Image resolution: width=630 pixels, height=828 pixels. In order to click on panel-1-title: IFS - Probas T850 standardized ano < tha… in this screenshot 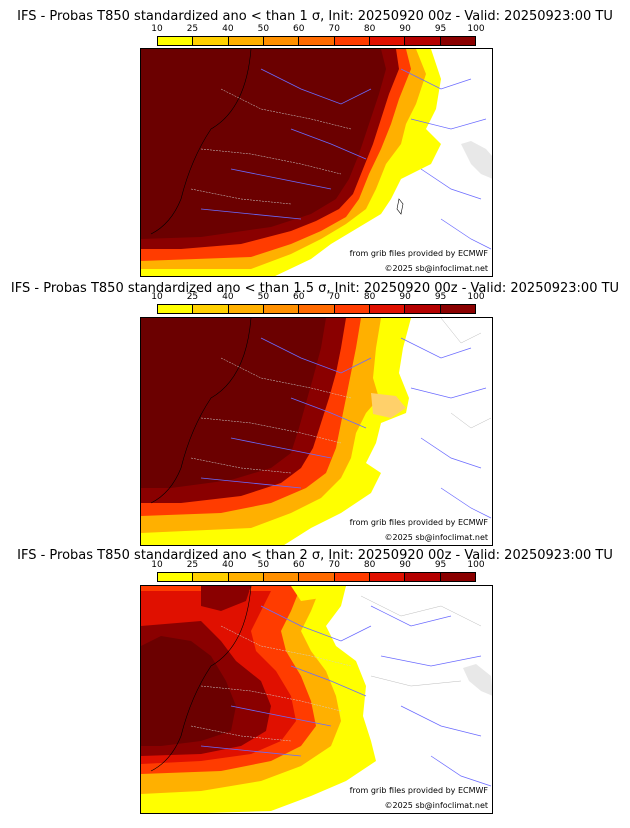, I will do `click(315, 16)`.